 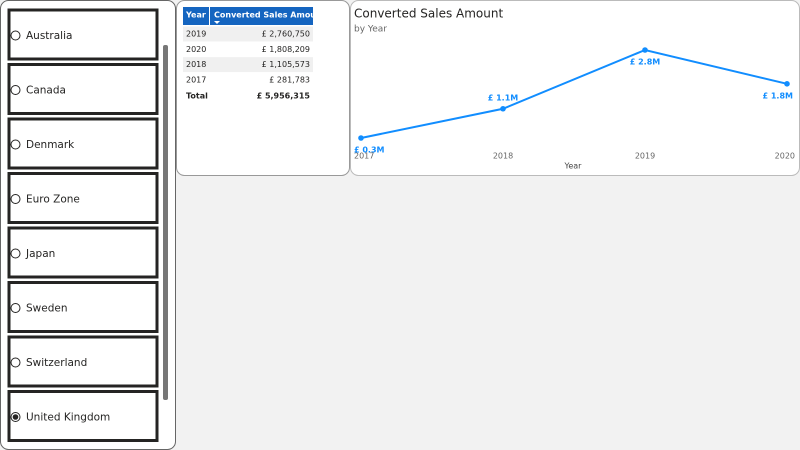 What do you see at coordinates (196, 34) in the screenshot?
I see `table-cell: 2019` at bounding box center [196, 34].